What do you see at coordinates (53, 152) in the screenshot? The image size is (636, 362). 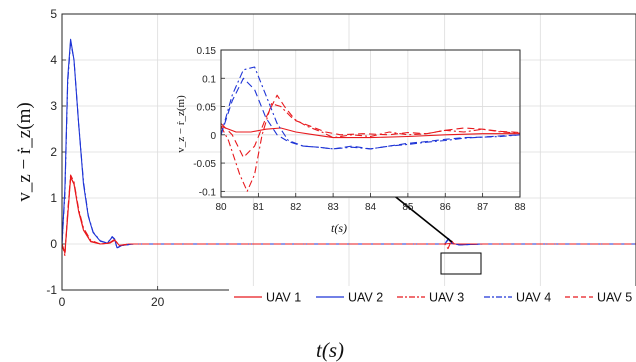 I see `y-tick-label: 2` at bounding box center [53, 152].